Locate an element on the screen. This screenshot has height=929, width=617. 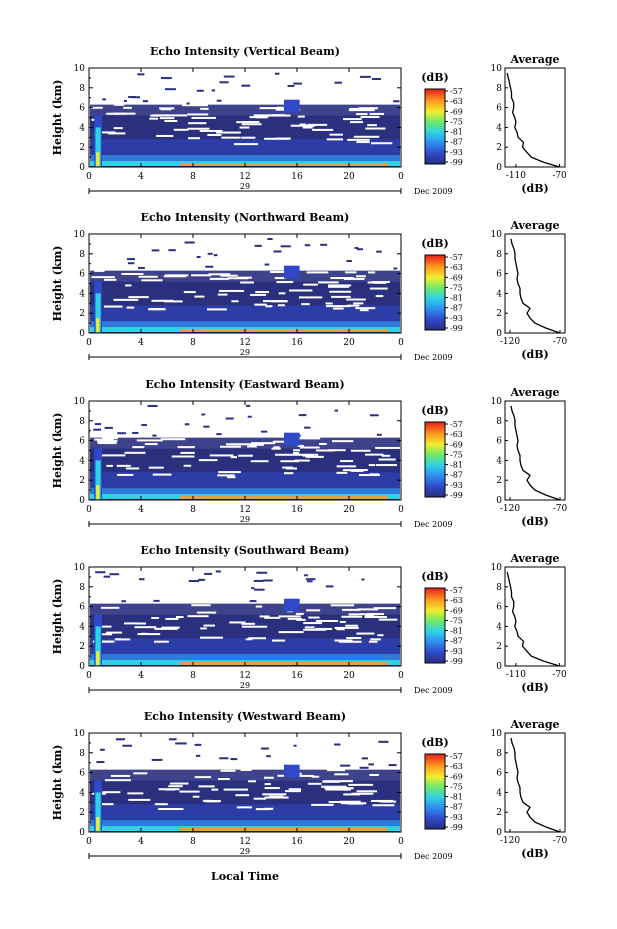
x-tick-label: 8 is located at coordinates (193, 676).